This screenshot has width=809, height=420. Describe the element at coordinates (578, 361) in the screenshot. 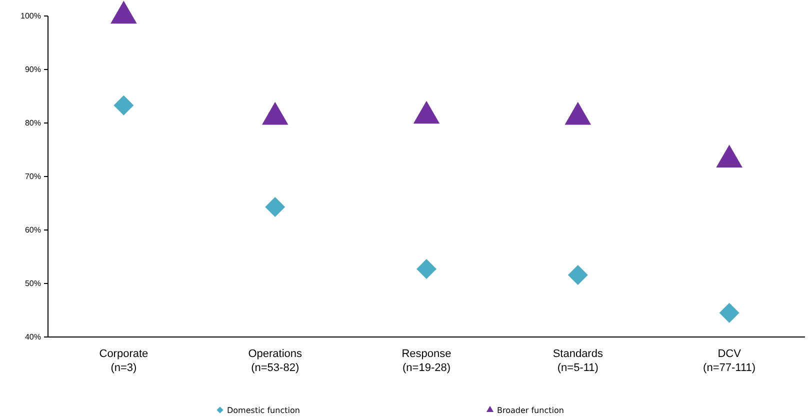

I see `x-tick-label: Standards (n=5-11)` at that location.